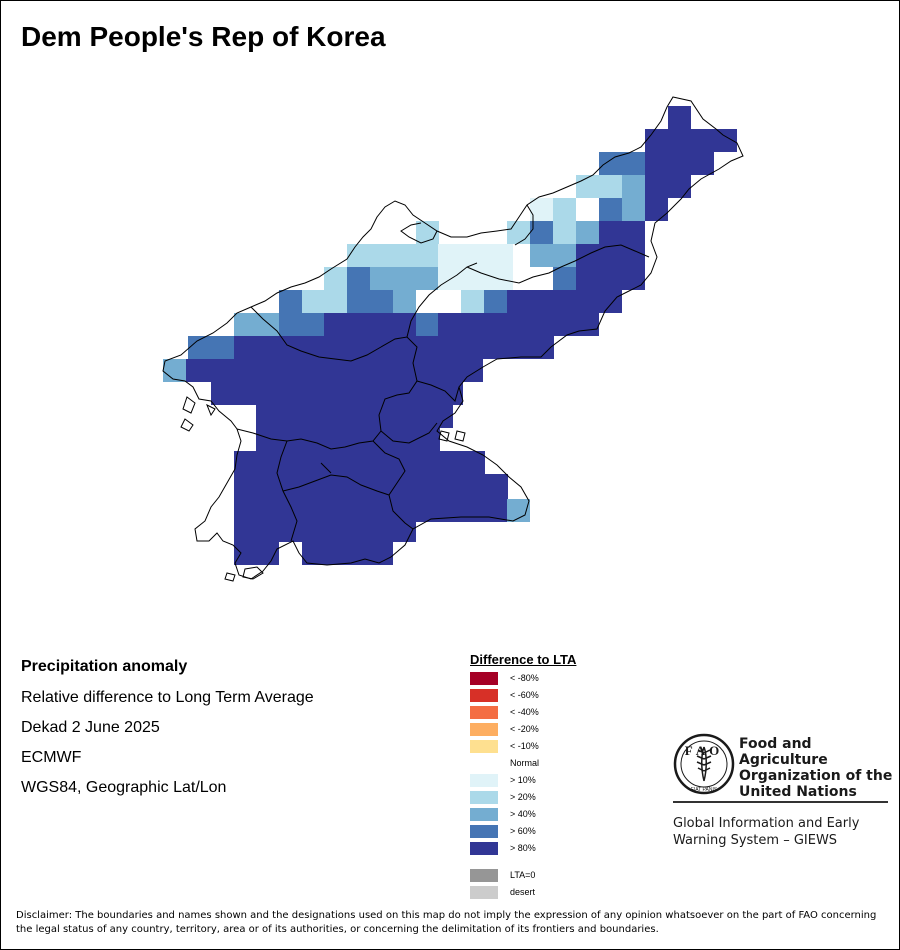  Describe the element at coordinates (523, 892) in the screenshot. I see `legend-label: desert` at that location.